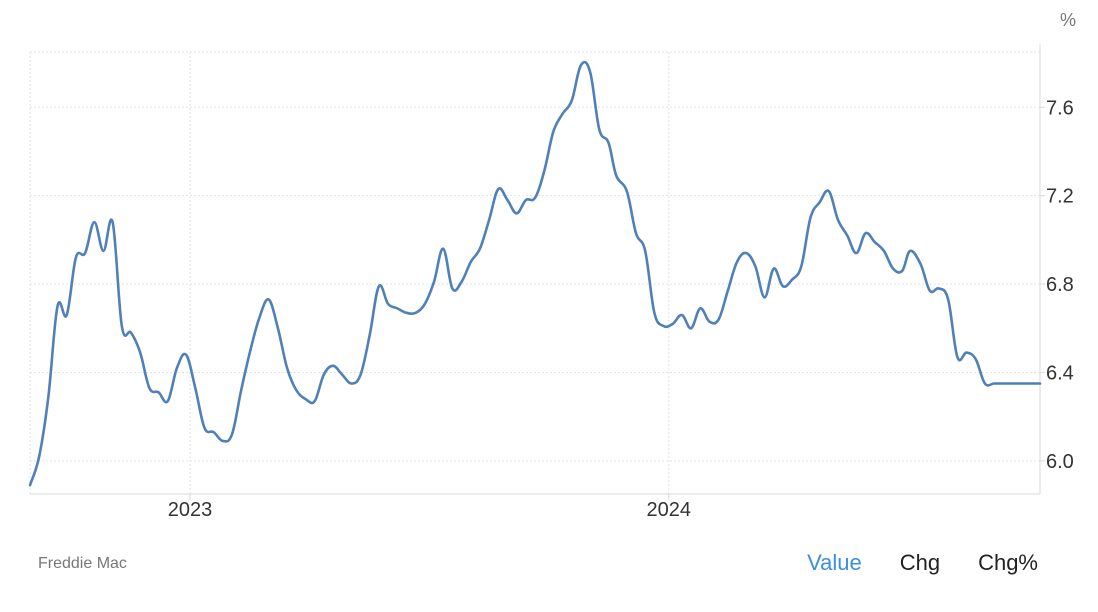  I want to click on y-tick-label: 6.4, so click(1060, 373).